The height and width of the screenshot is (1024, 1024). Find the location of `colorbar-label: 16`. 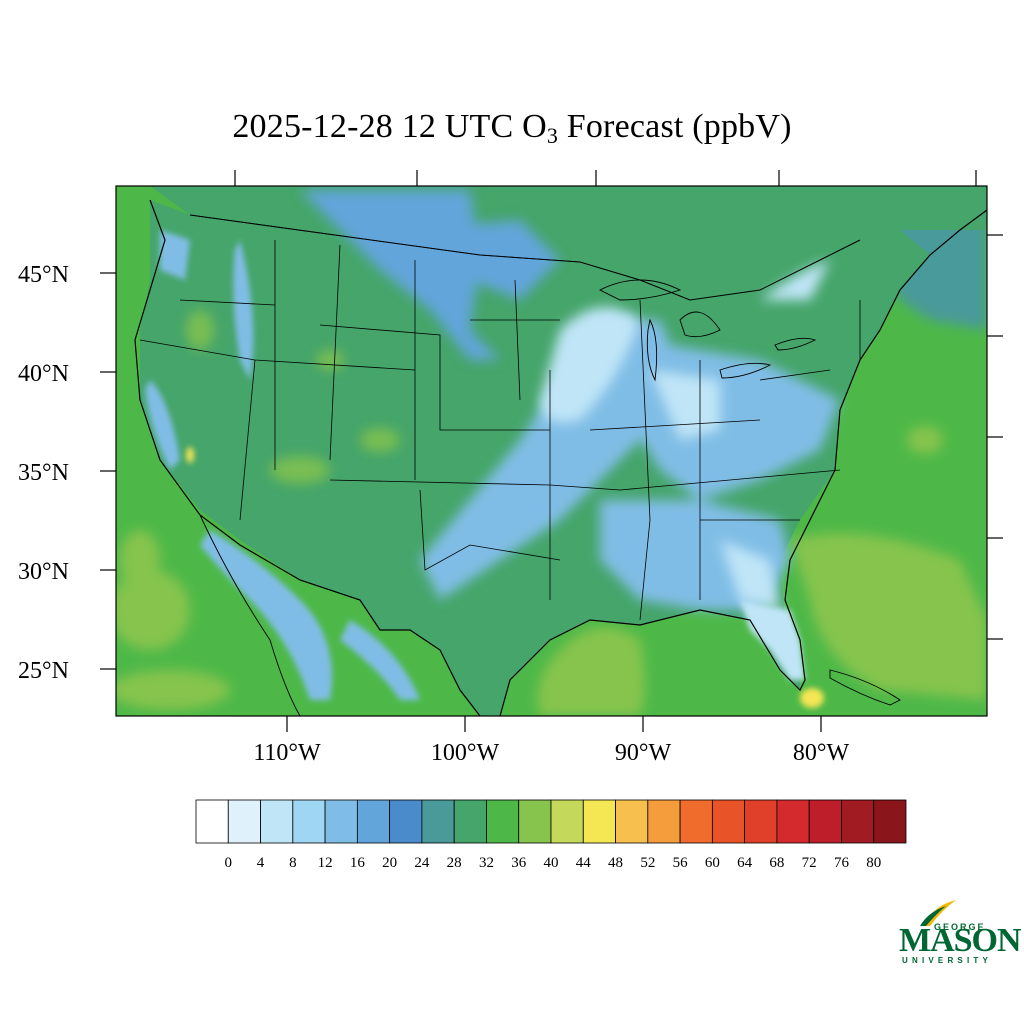

colorbar-label: 16 is located at coordinates (358, 863).